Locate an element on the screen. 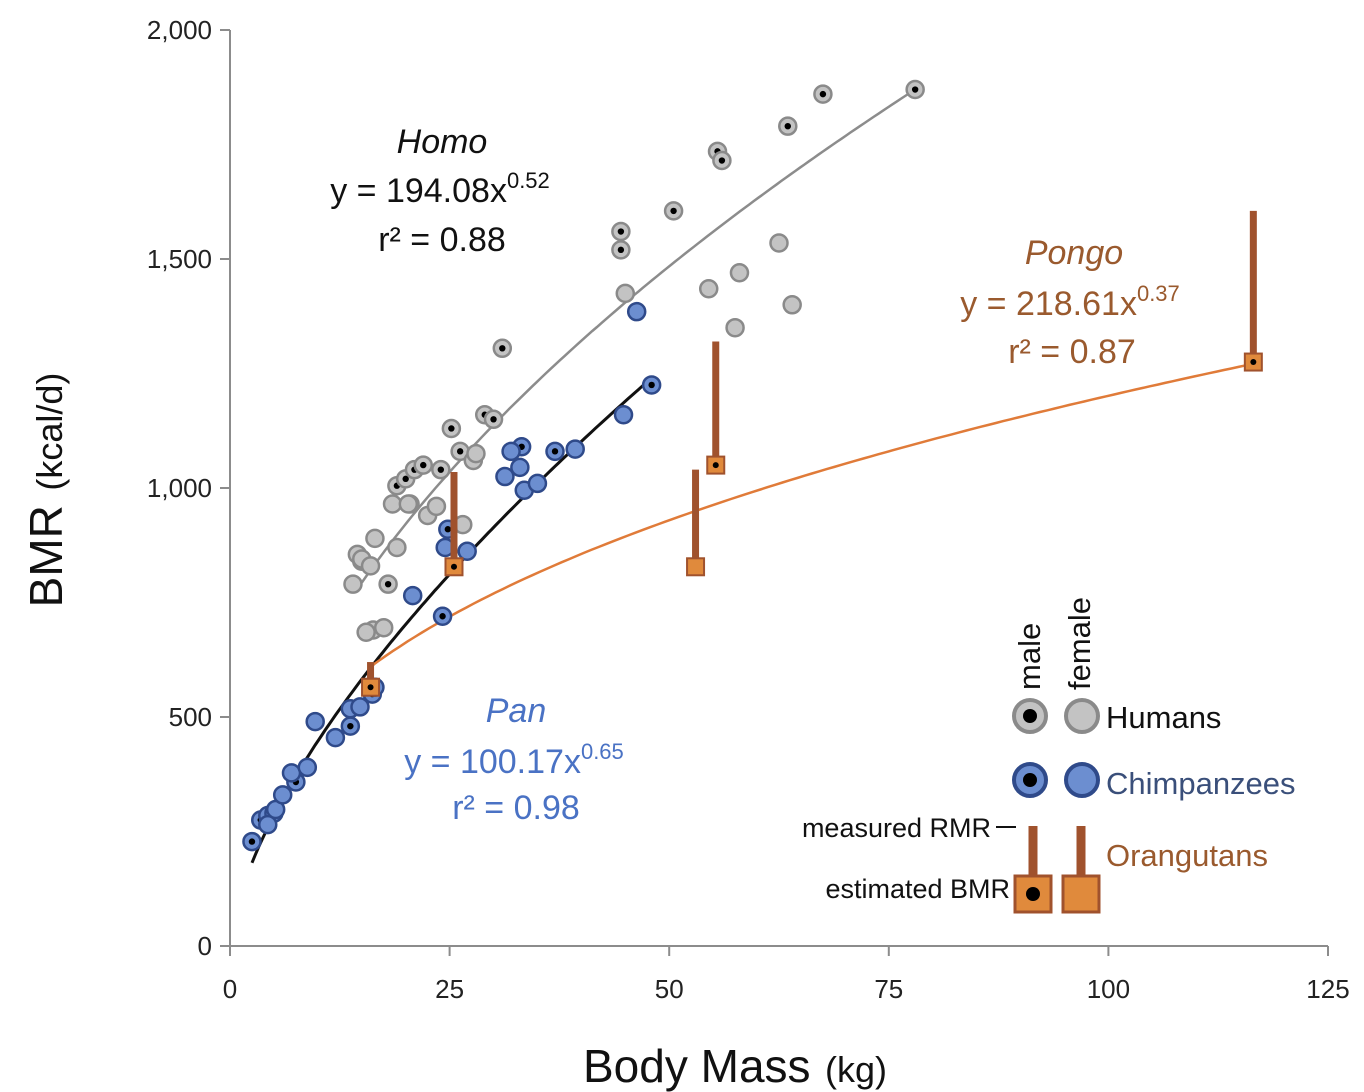 The width and height of the screenshot is (1364, 1092). x-tick-label: 25 is located at coordinates (449, 989).